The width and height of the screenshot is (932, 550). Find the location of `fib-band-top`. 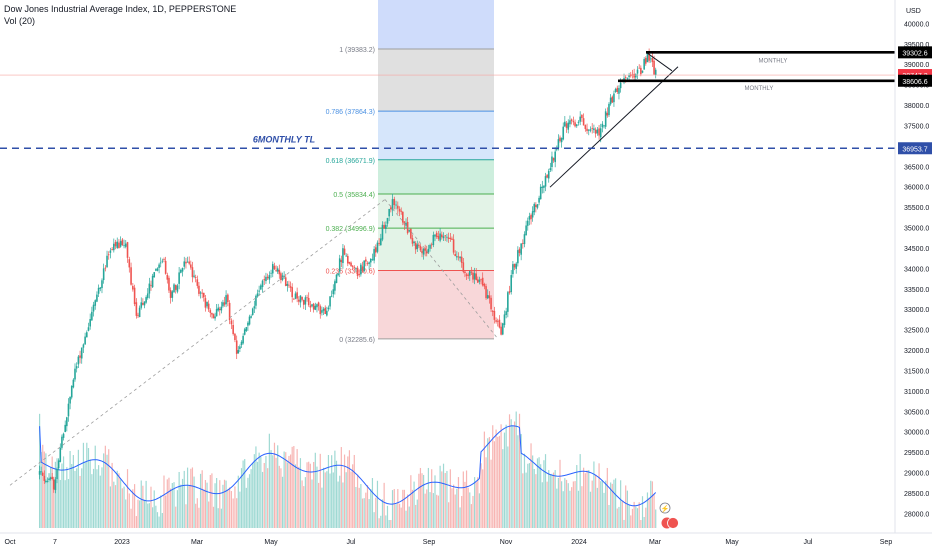

fib-band-top is located at coordinates (436, 25).